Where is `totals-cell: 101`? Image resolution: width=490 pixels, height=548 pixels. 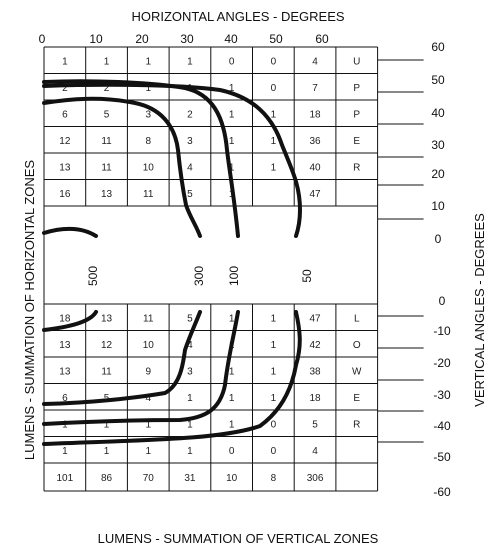 totals-cell: 101 is located at coordinates (65, 478).